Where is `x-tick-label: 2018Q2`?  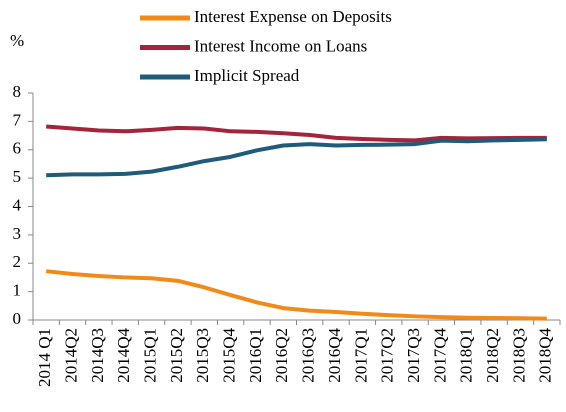 x-tick-label: 2018Q2 is located at coordinates (492, 355).